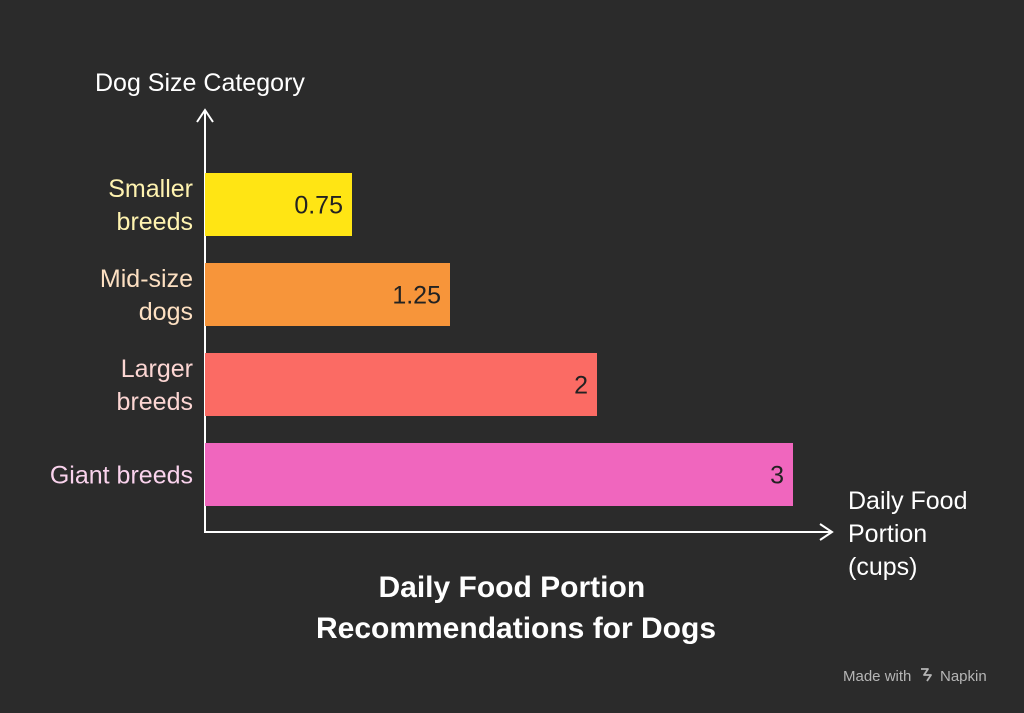 The width and height of the screenshot is (1024, 713). Describe the element at coordinates (511, 587) in the screenshot. I see `chart-title-line: Daily Food Portion` at that location.